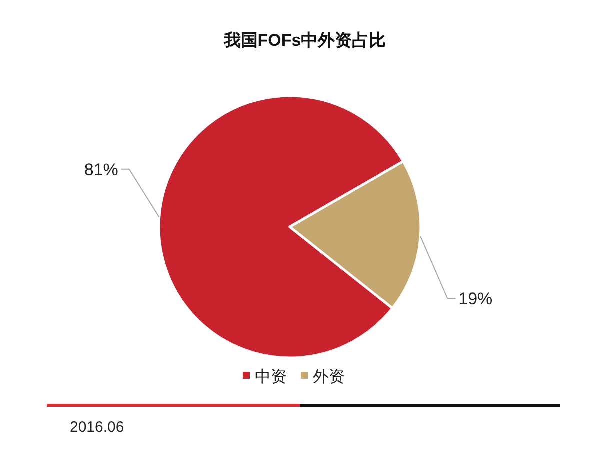 The width and height of the screenshot is (610, 454). I want to click on annotation: 2016.06, so click(97, 427).